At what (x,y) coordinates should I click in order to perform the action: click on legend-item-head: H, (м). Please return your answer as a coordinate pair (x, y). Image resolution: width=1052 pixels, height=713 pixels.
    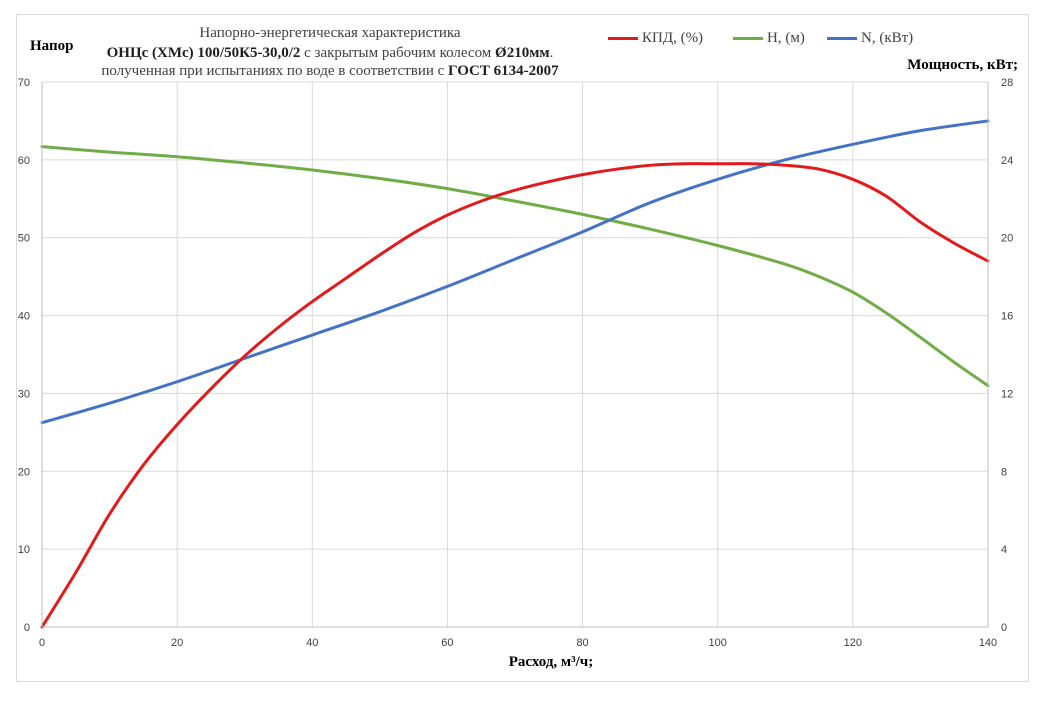
    Looking at the image, I should click on (769, 38).